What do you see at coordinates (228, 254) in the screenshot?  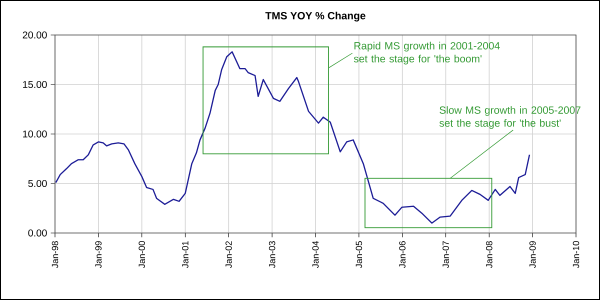 I see `x-tick-label: Jan-02` at bounding box center [228, 254].